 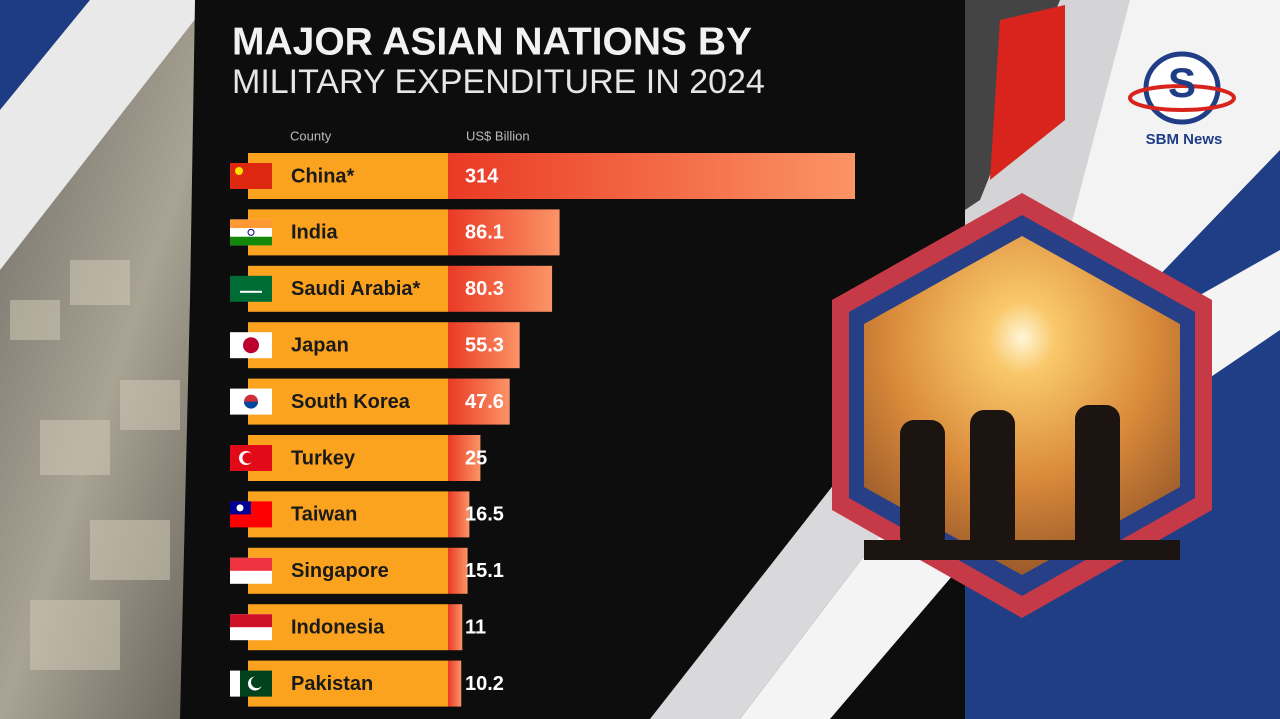 What do you see at coordinates (351, 402) in the screenshot?
I see `category-label: South Korea` at bounding box center [351, 402].